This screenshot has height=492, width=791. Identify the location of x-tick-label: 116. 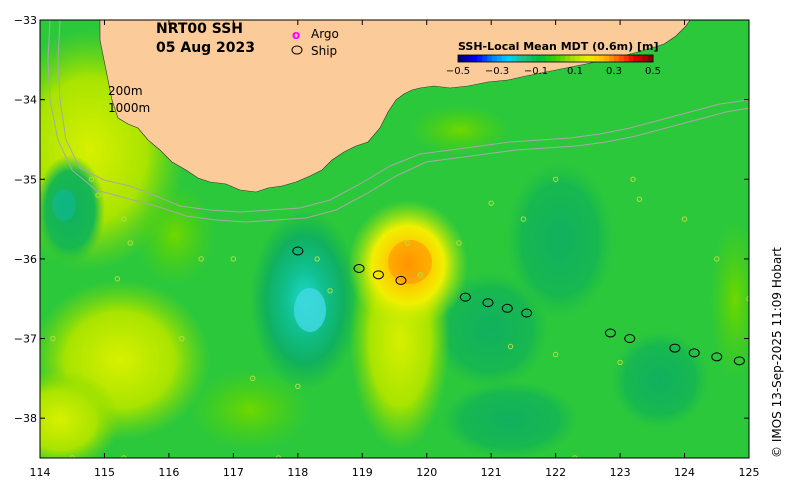
(168, 472).